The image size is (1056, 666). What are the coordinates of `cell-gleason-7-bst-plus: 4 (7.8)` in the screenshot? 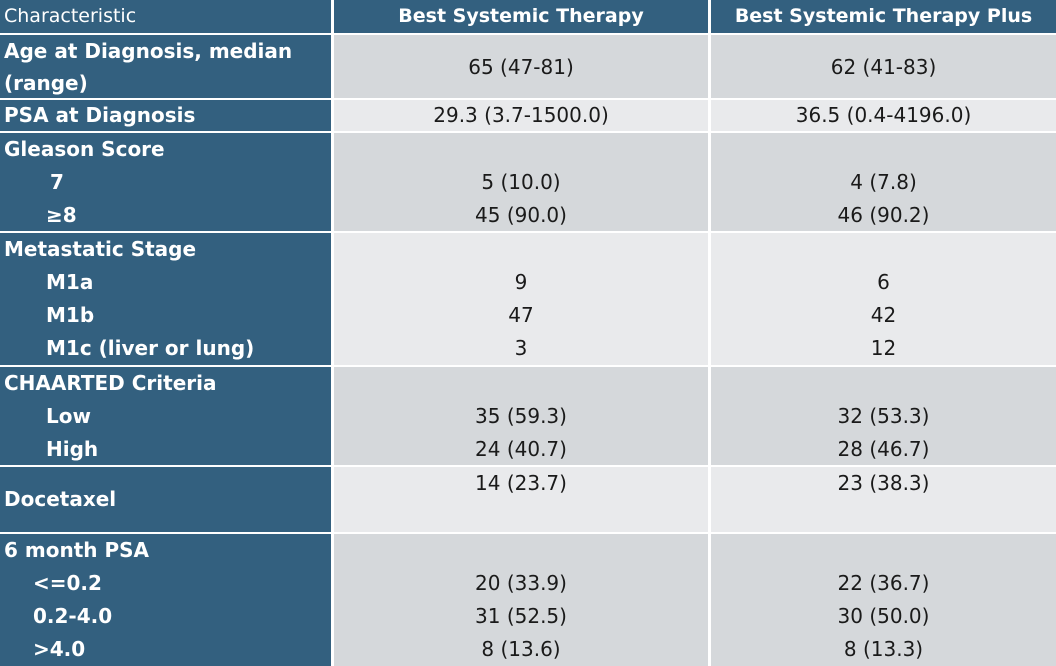 It's located at (883, 182).